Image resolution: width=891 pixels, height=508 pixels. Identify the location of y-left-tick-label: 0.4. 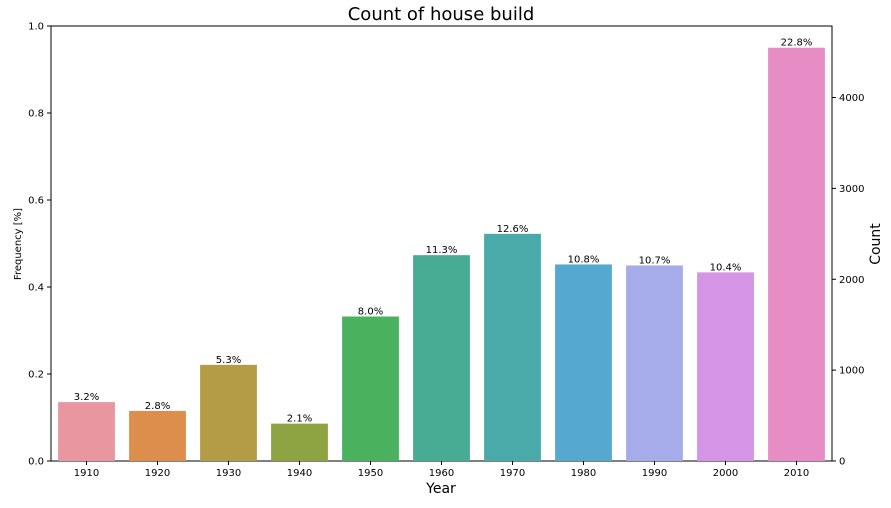
(36, 288).